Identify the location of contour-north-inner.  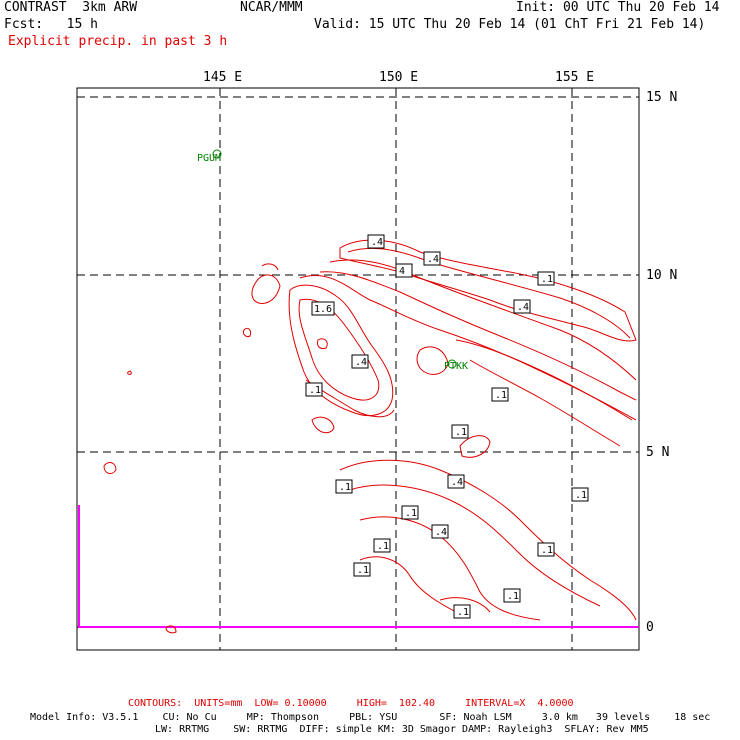
(489, 293).